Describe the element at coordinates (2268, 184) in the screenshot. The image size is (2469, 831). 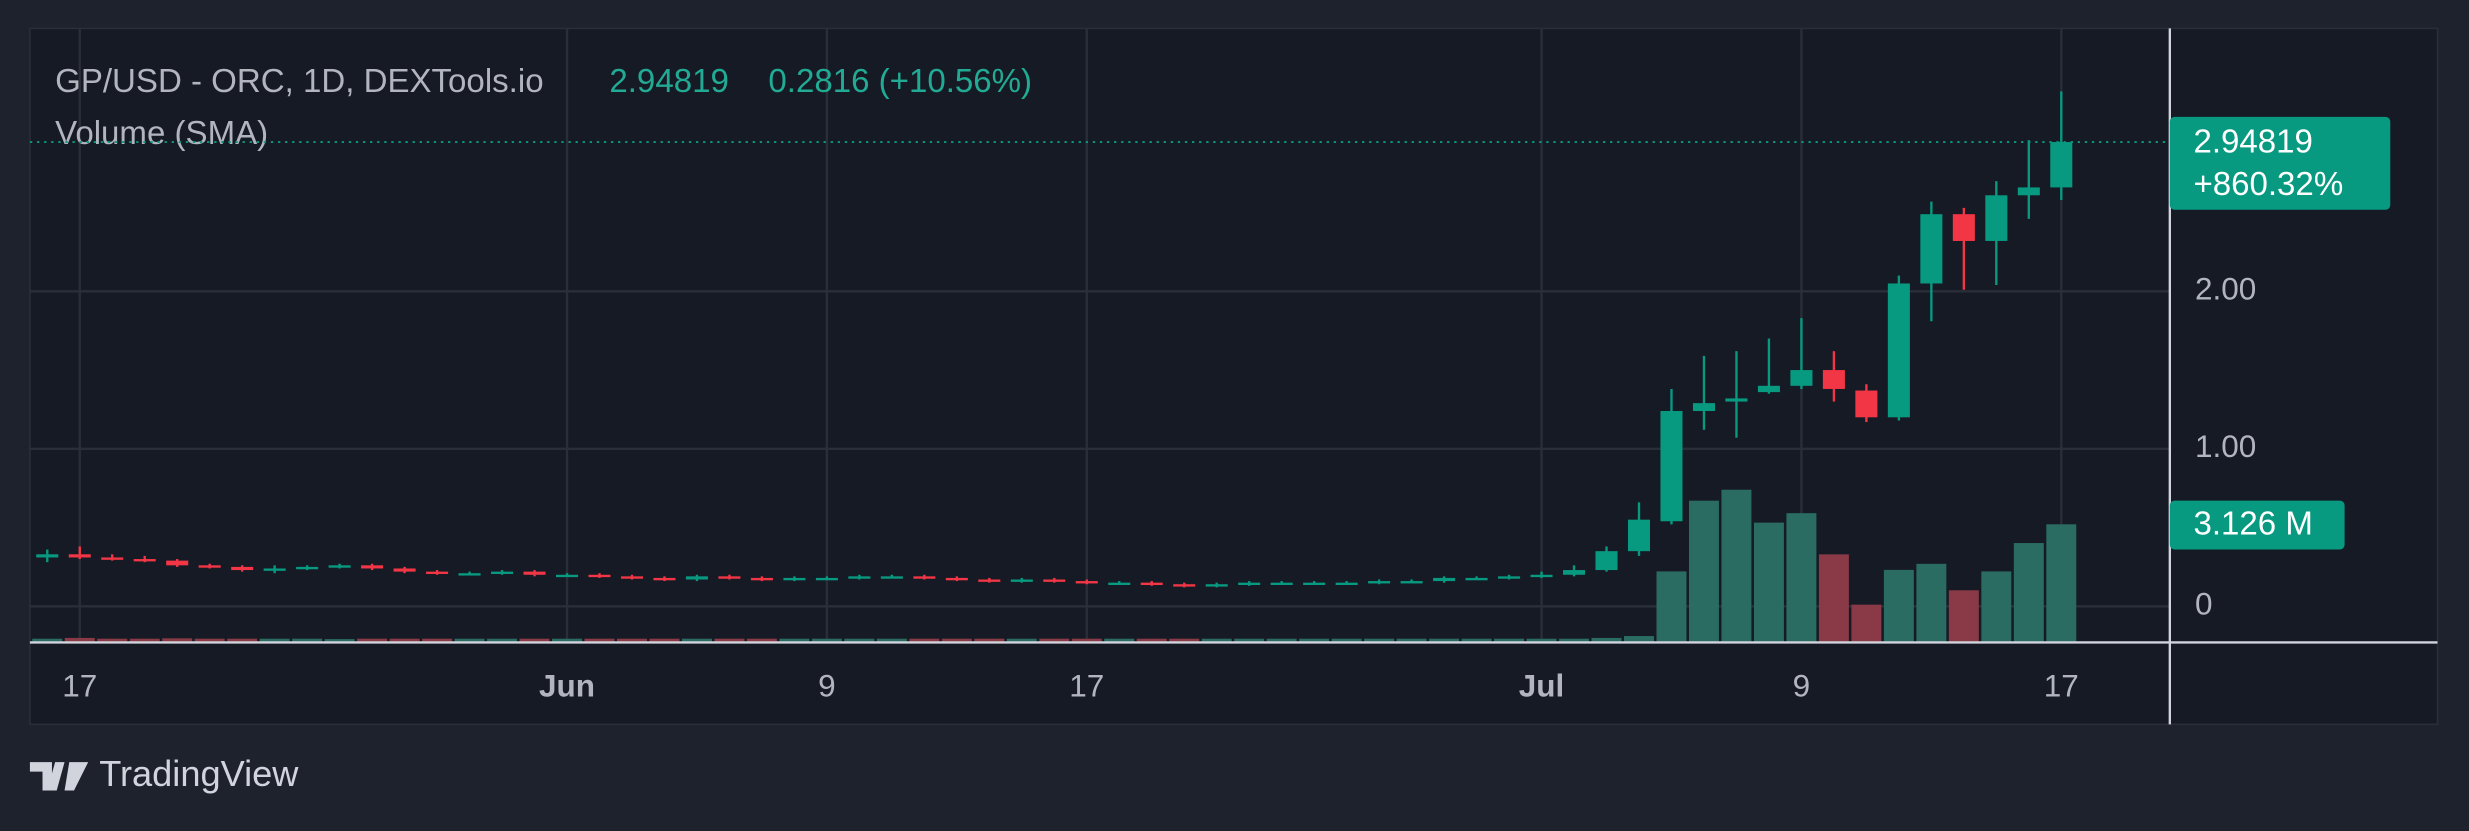
I see `change-pct-label: +860.32%` at that location.